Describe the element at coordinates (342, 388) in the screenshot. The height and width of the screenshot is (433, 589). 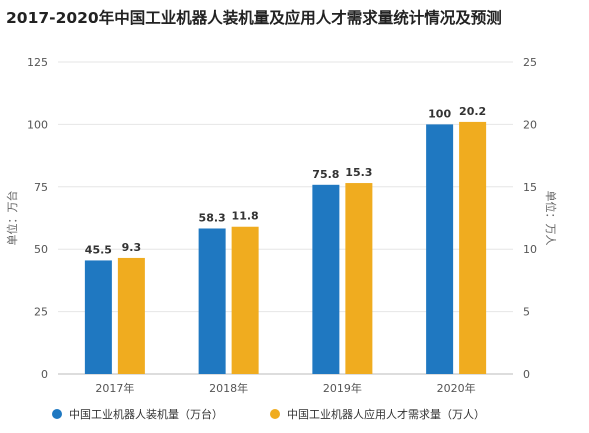
I see `x-tick-label: 2019年` at that location.